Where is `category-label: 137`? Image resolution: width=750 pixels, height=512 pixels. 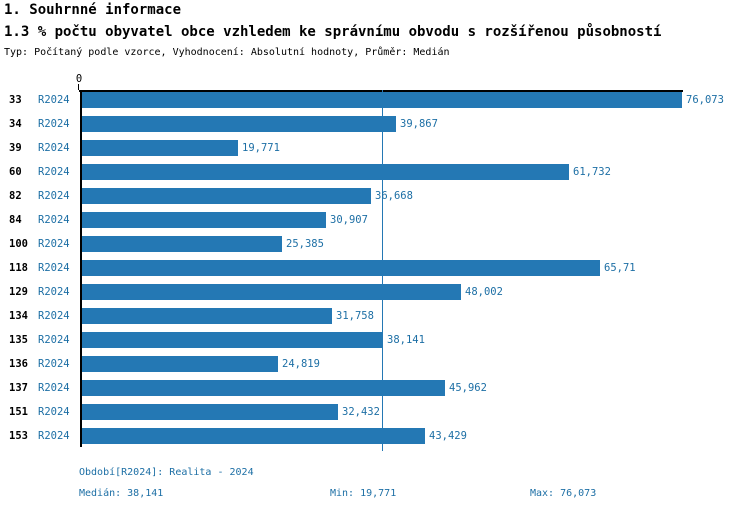 category-label: 137 is located at coordinates (18, 388).